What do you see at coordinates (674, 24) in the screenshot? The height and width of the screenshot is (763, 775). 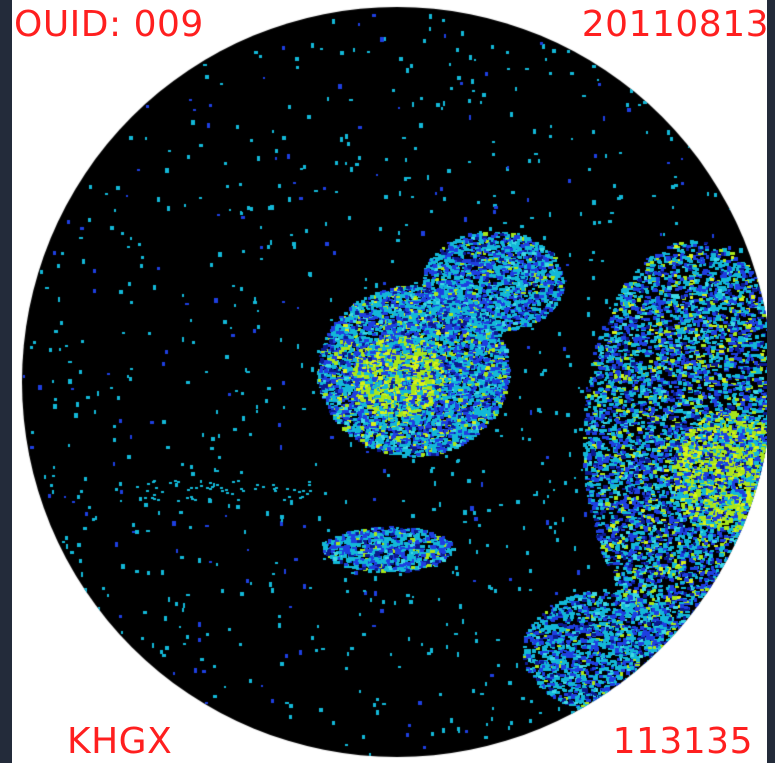 I see `date-label: 20110813` at bounding box center [674, 24].